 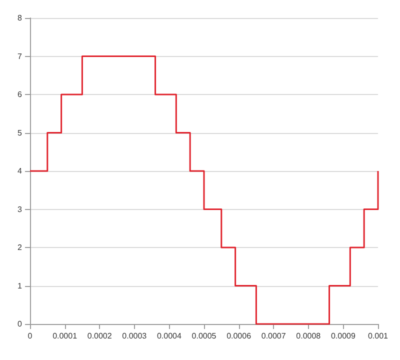 What do you see at coordinates (343, 336) in the screenshot?
I see `x-tick-label: 0.0009` at bounding box center [343, 336].